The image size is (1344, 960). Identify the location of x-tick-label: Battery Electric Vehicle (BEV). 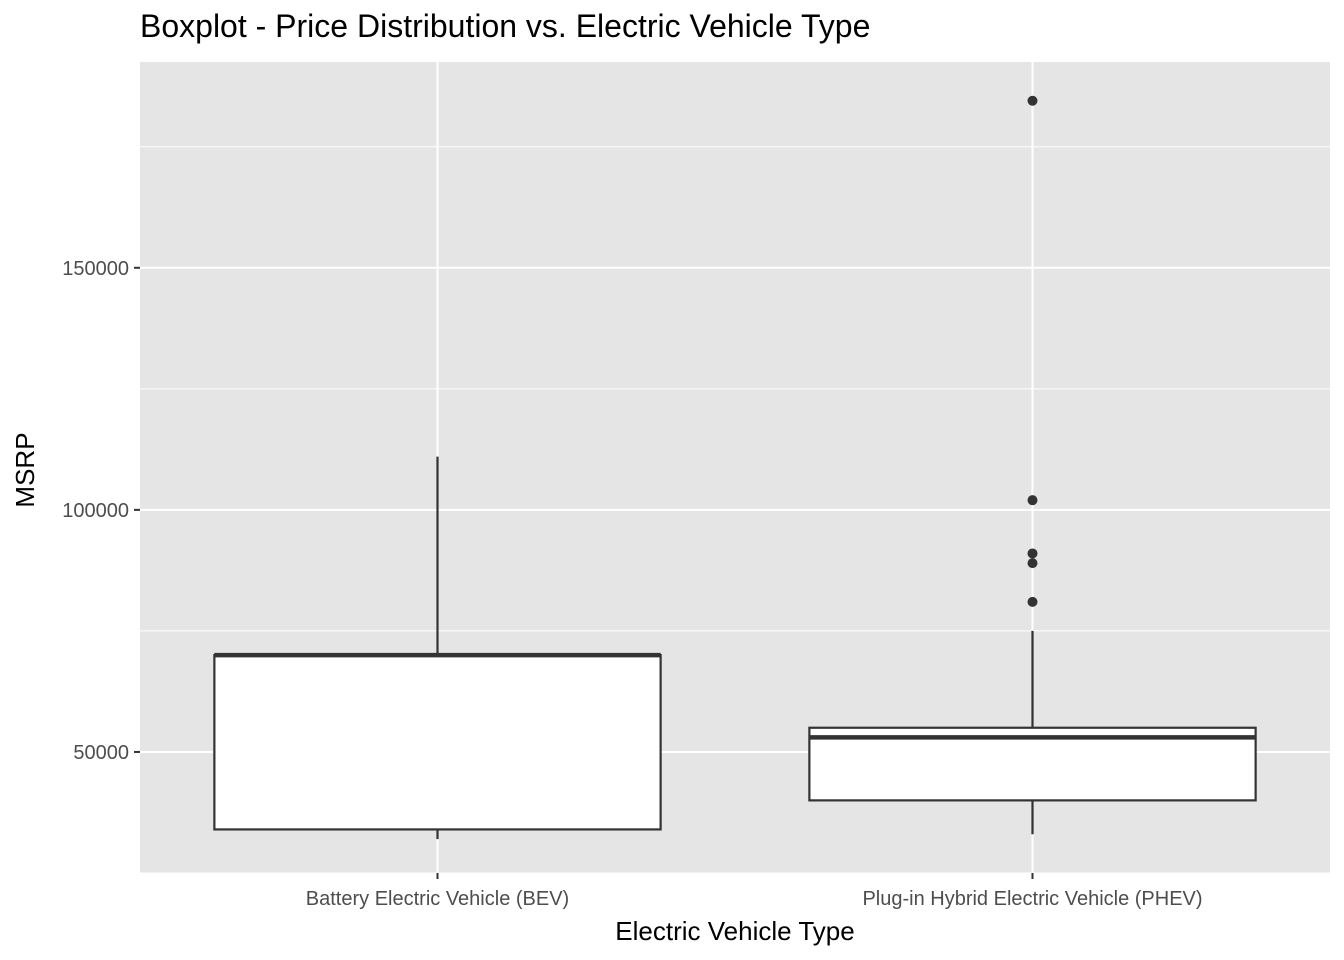
(437, 899).